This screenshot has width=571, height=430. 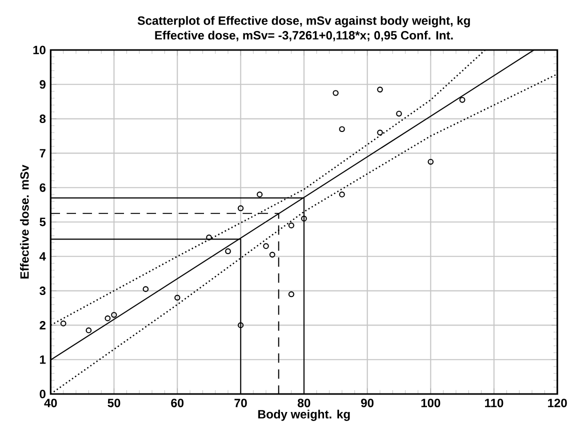 I want to click on y-tick-label: 6, so click(x=43, y=187).